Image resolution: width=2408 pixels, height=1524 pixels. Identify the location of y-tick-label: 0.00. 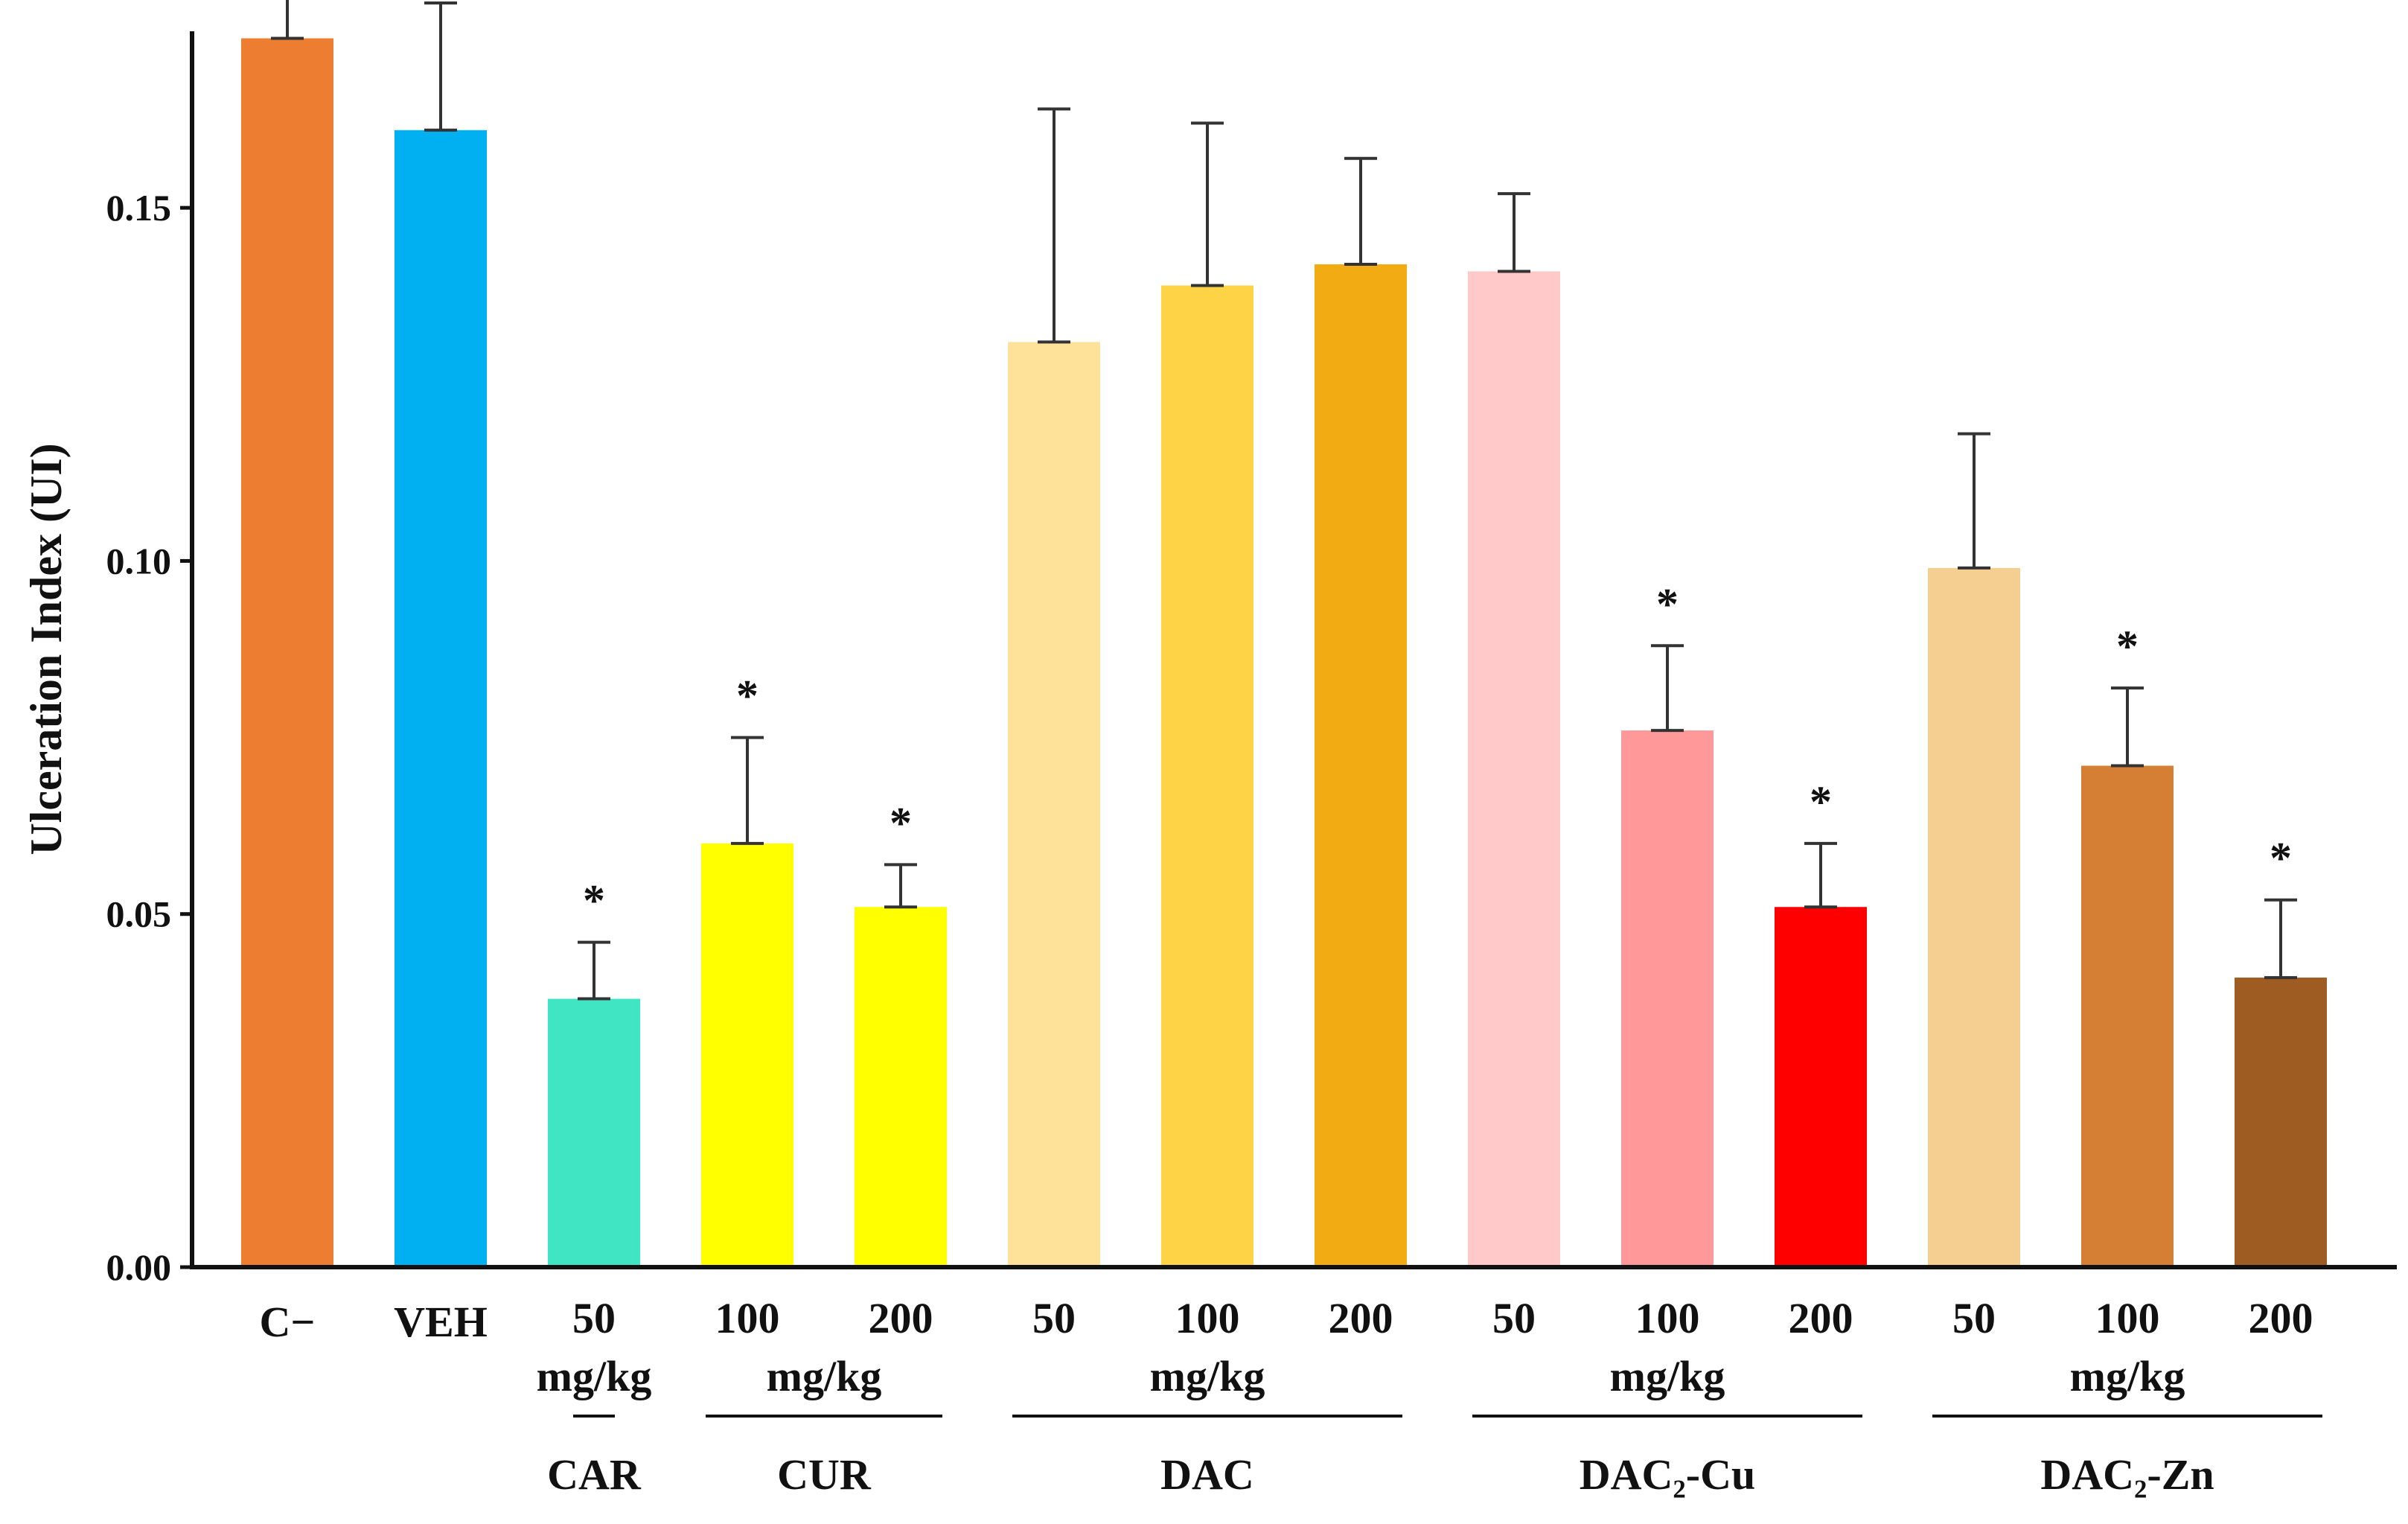
(139, 1267).